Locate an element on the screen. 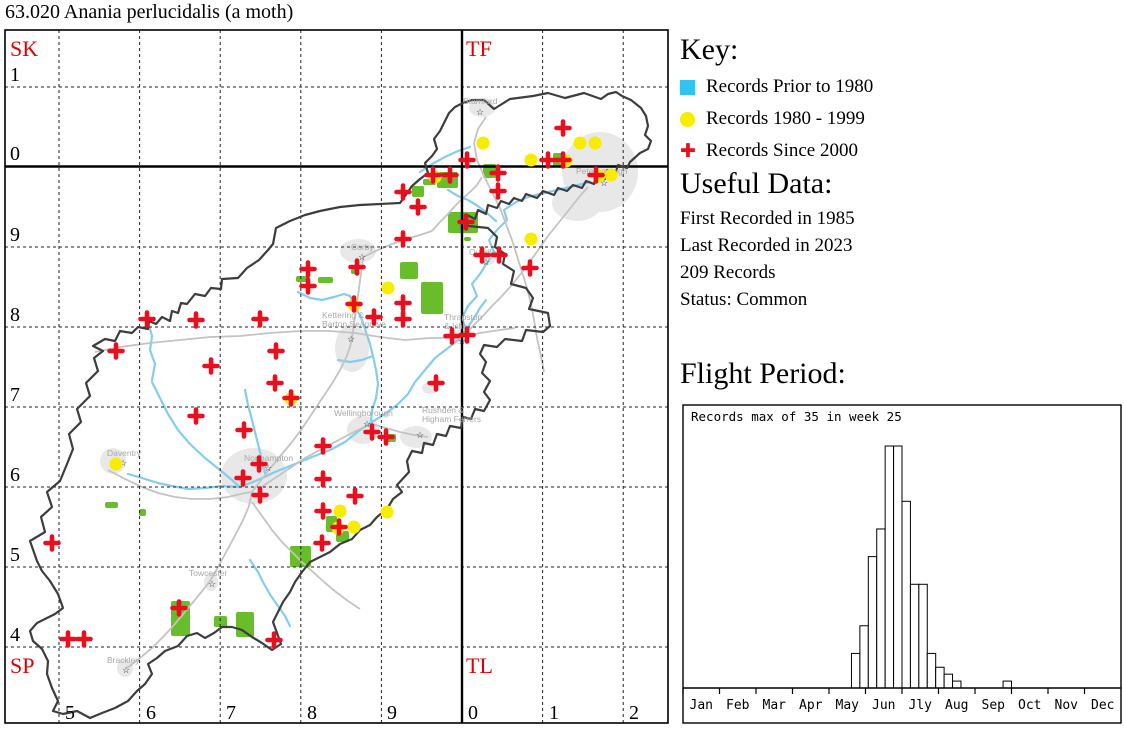 This screenshot has width=1124, height=730. month-label: Oct is located at coordinates (1029, 705).